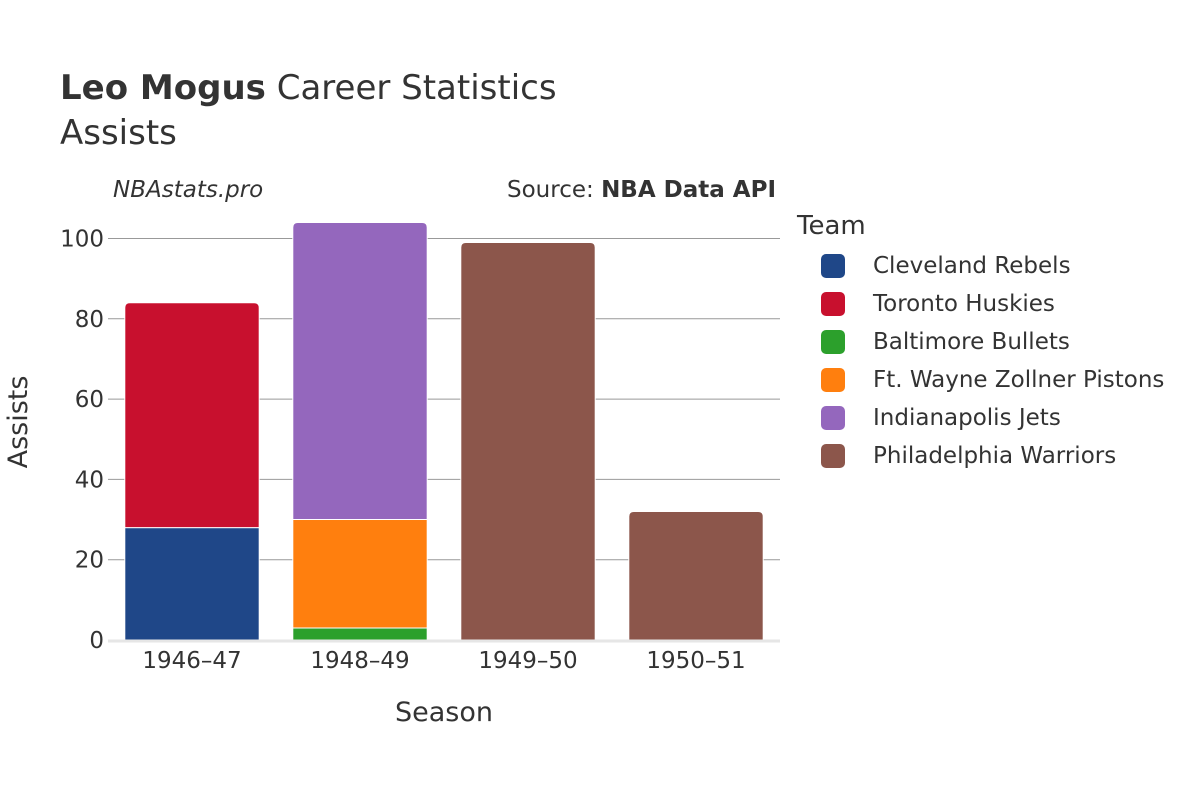 This screenshot has height=800, width=1200. What do you see at coordinates (118, 133) in the screenshot?
I see `chart-subtitle: Assists` at bounding box center [118, 133].